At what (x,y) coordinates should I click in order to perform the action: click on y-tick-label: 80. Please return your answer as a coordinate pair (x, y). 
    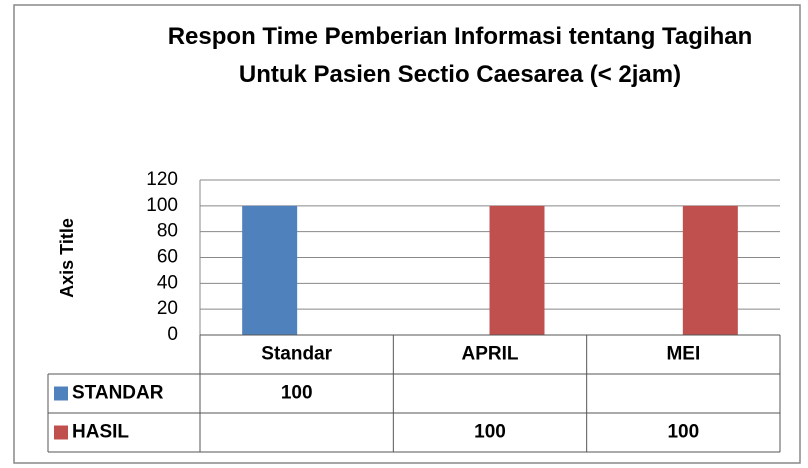
    Looking at the image, I should click on (167, 231).